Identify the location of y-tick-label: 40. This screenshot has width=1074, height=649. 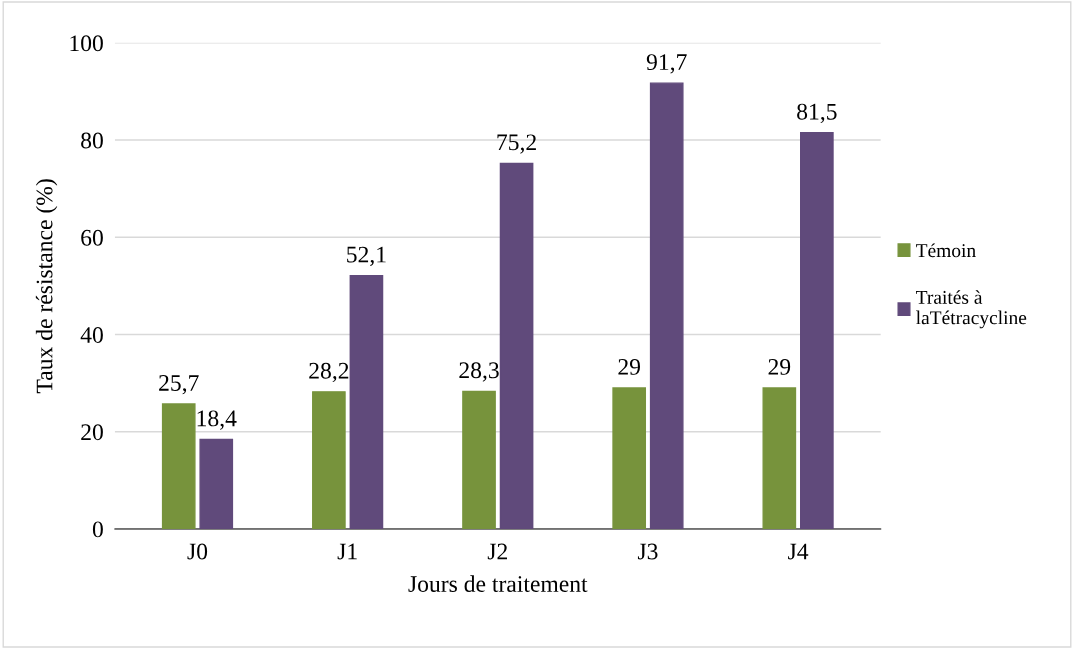
(91, 334).